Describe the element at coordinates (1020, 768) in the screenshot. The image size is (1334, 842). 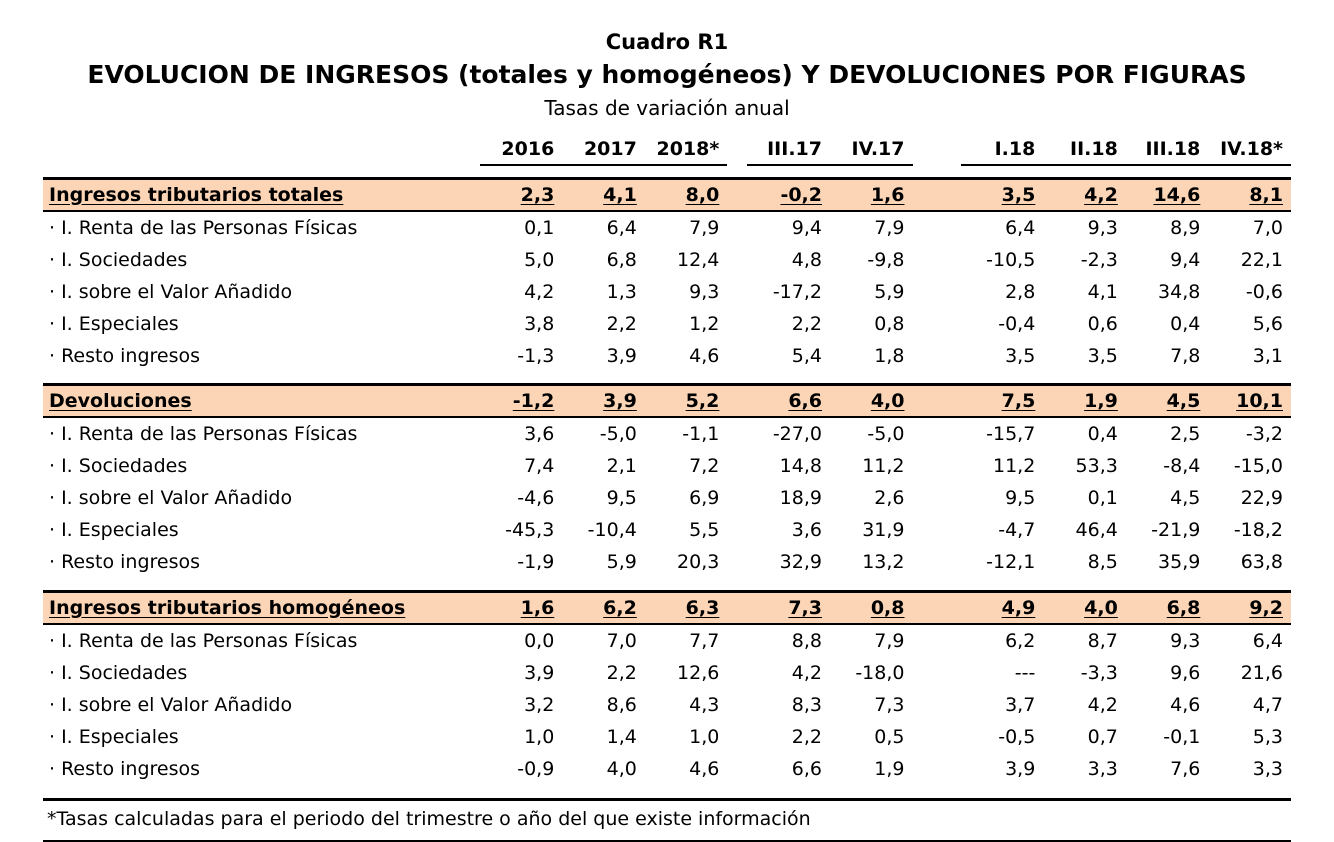
I see `cell: 3,9` at that location.